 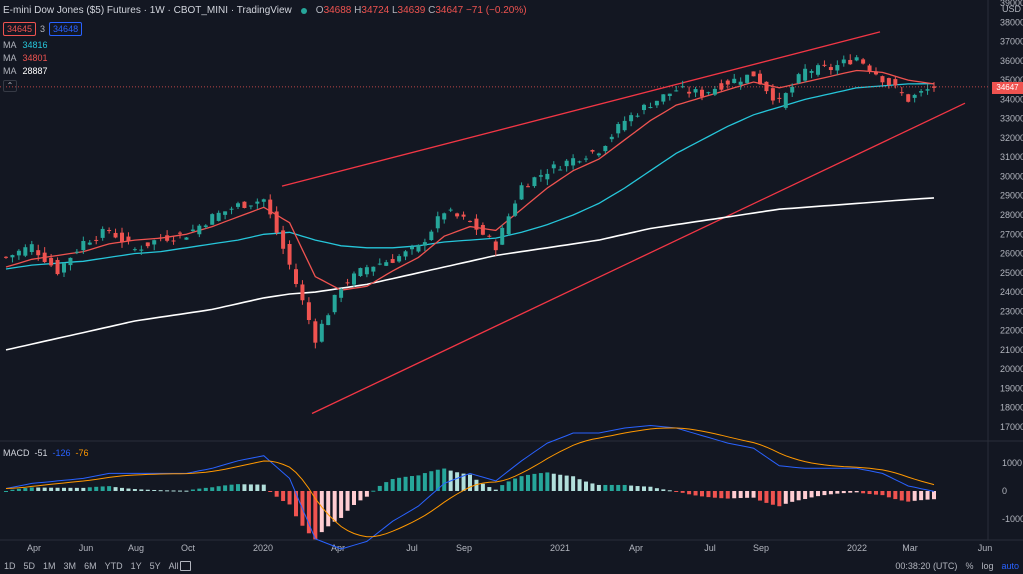 What do you see at coordinates (35, 45) in the screenshot?
I see `ma1-value: 34816` at bounding box center [35, 45].